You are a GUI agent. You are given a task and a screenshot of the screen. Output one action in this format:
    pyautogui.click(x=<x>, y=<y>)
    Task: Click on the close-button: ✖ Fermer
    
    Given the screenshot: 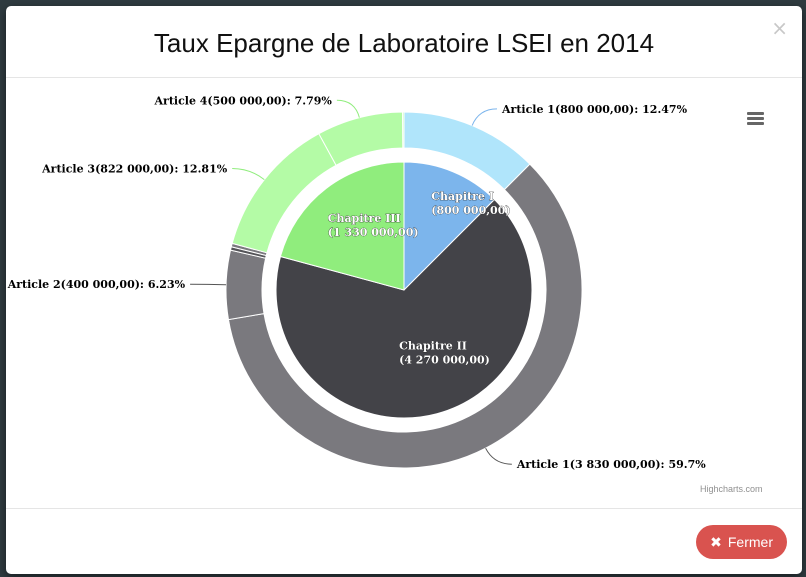 What is the action you would take?
    pyautogui.click(x=741, y=542)
    